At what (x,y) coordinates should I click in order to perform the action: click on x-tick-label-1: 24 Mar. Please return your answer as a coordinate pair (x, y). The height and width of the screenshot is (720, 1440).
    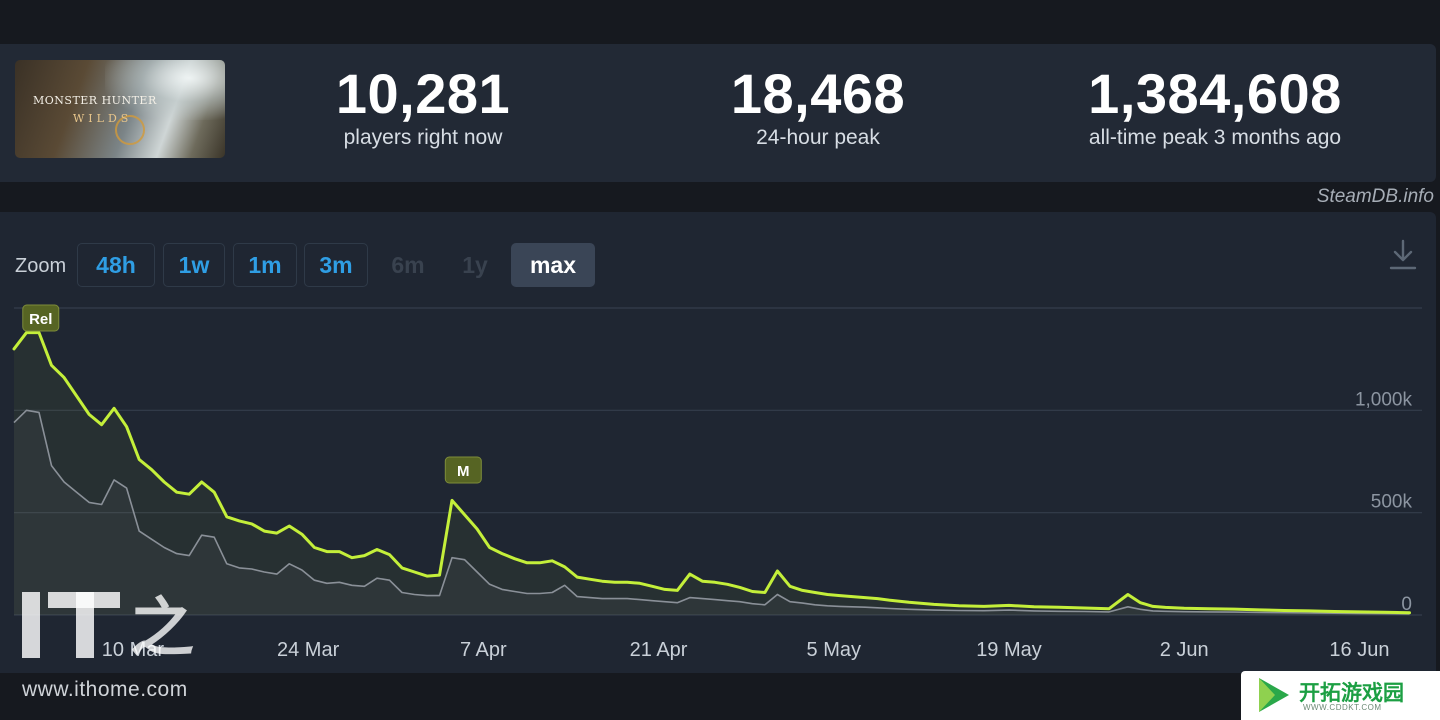
    Looking at the image, I should click on (308, 650).